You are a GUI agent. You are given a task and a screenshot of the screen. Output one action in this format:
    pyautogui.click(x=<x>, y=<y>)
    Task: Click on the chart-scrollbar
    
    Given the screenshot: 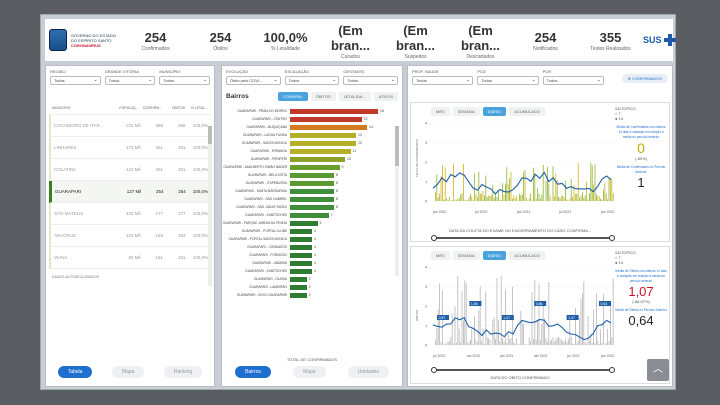 What is the action you would take?
    pyautogui.click(x=397, y=201)
    